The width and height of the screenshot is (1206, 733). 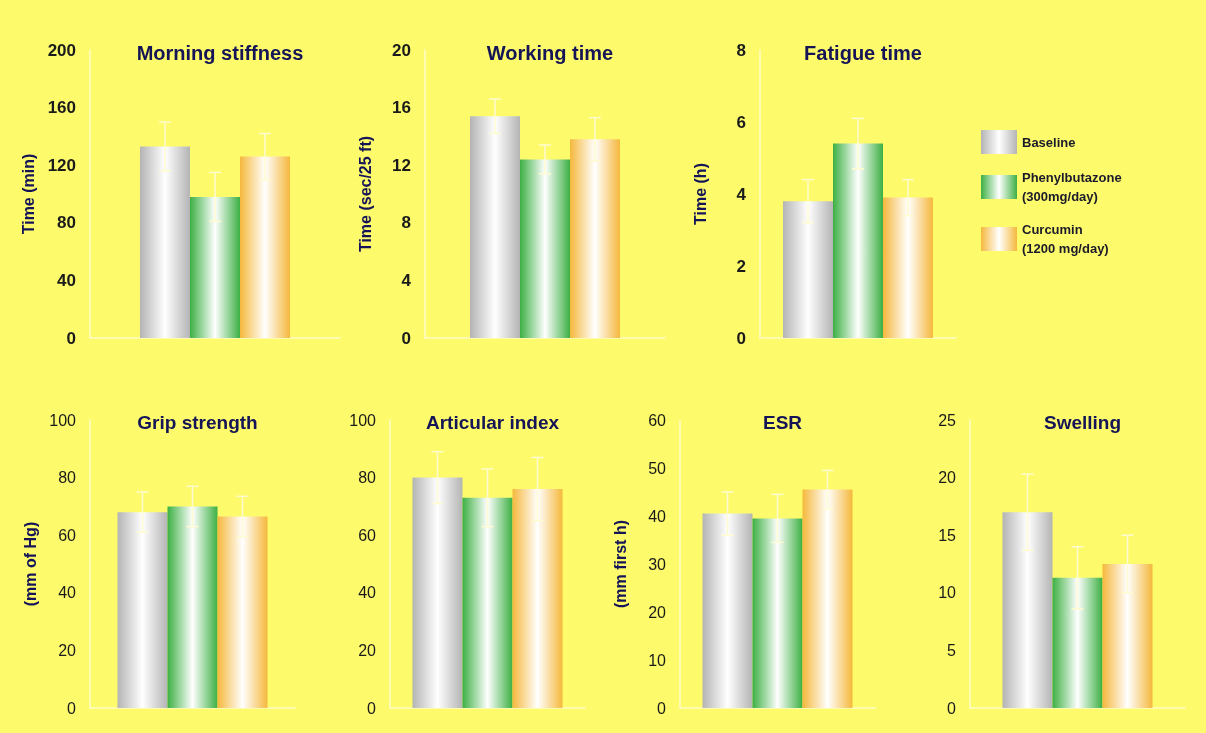 What do you see at coordinates (197, 422) in the screenshot?
I see `chart-title: Grip strength` at bounding box center [197, 422].